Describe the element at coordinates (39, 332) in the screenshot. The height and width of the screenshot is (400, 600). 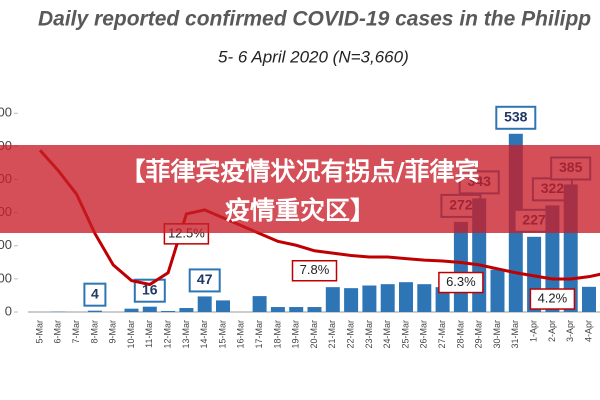
I see `x-tick-label: 5-Mar` at that location.